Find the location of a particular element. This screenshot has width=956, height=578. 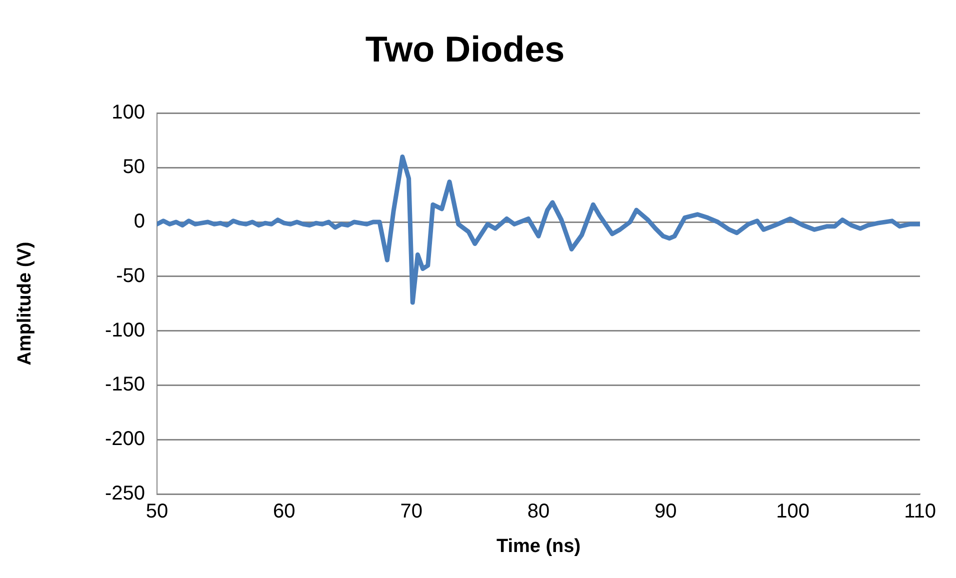

y-tick-label: -100 is located at coordinates (124, 330).